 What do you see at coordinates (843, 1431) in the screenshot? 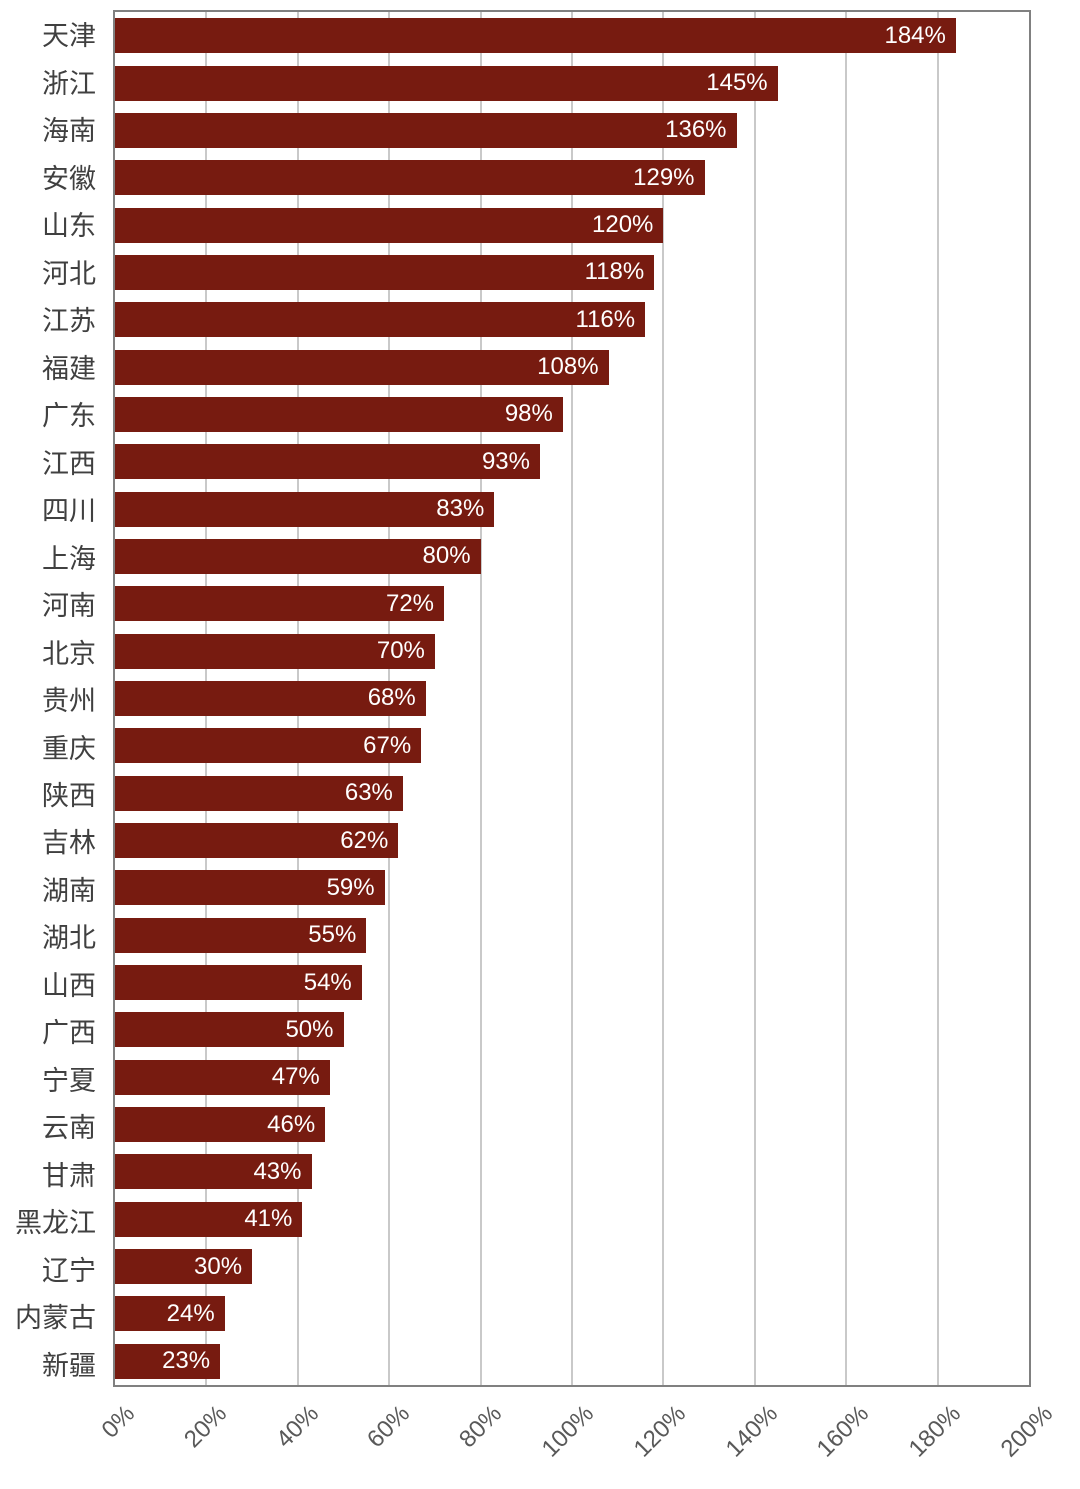
I see `x-tick-label: 160%` at bounding box center [843, 1431].